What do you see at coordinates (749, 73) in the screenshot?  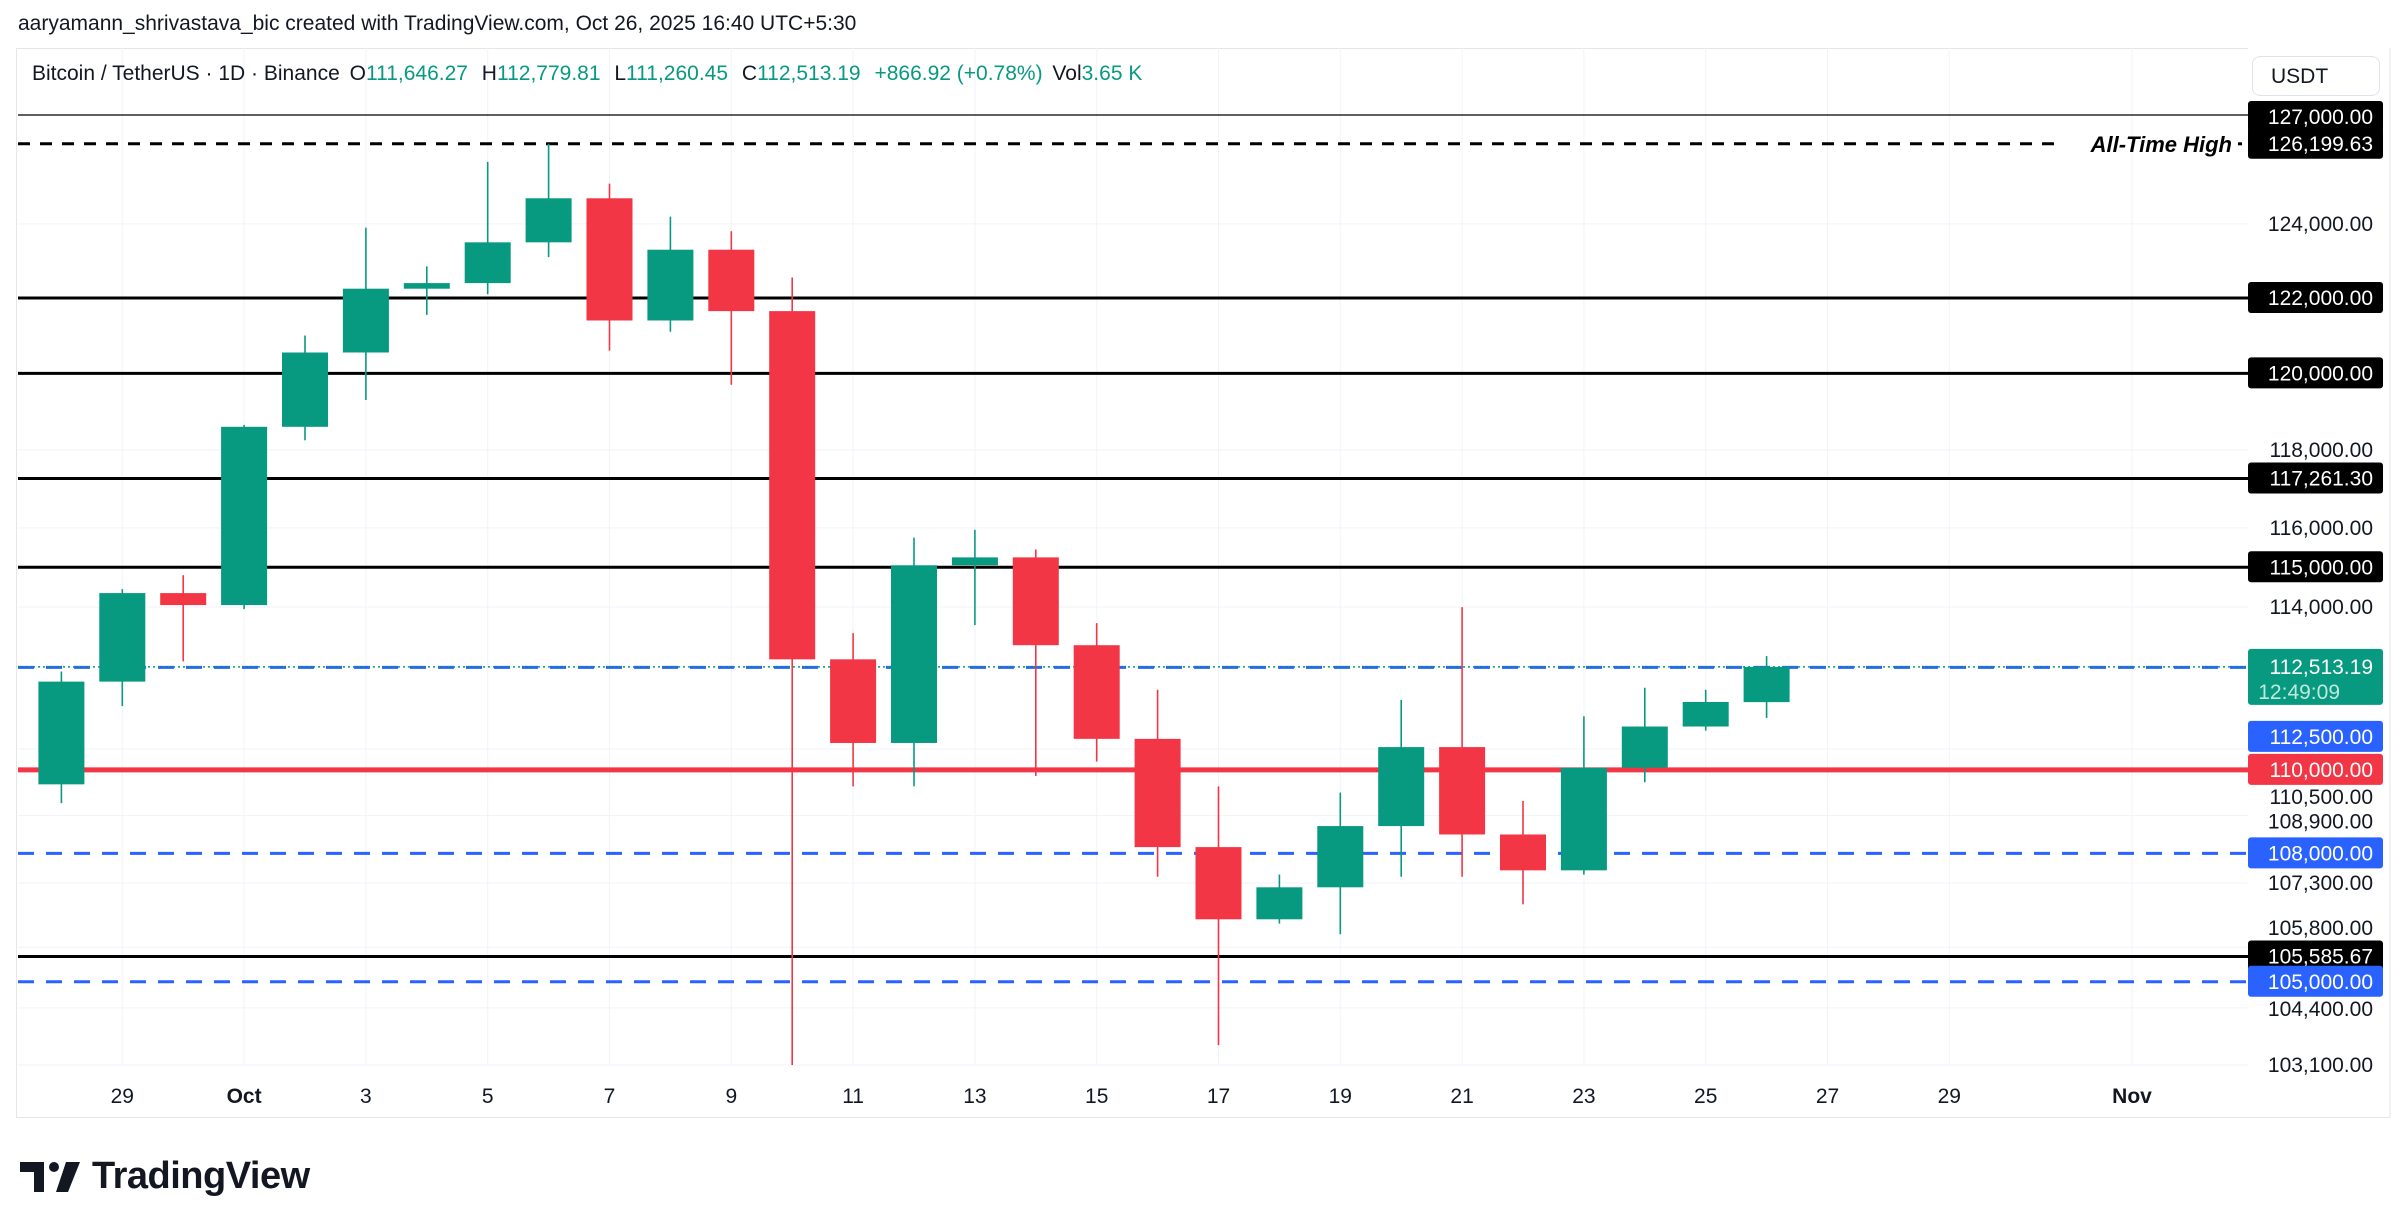 I see `close-label: C` at bounding box center [749, 73].